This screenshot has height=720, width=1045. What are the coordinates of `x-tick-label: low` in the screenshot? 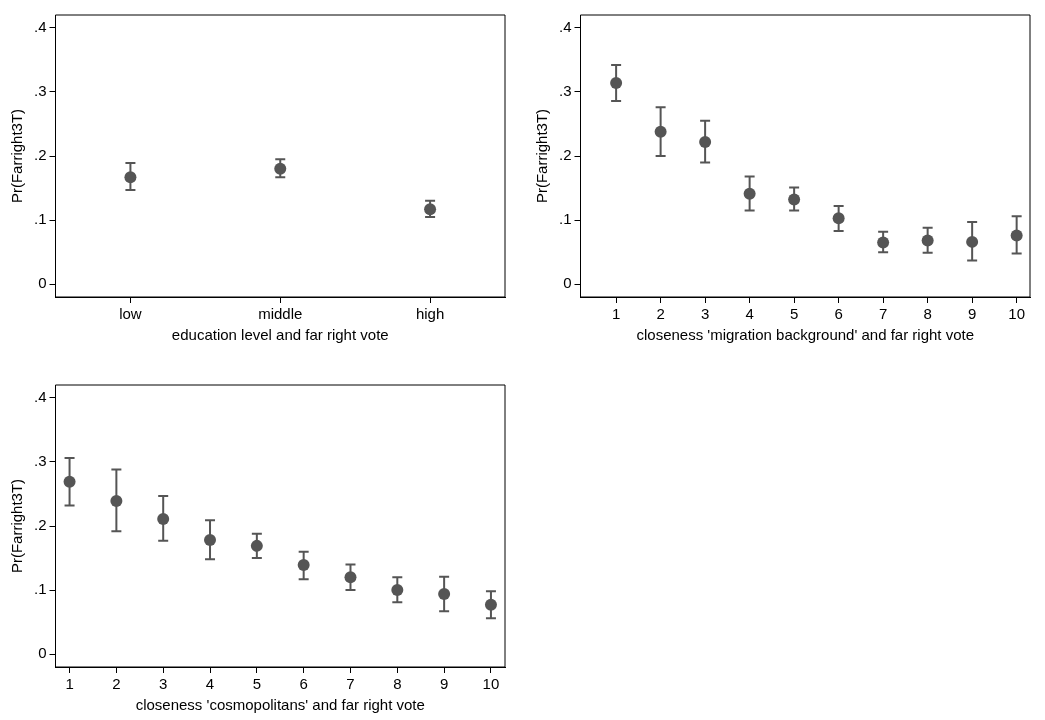 It's located at (130, 314).